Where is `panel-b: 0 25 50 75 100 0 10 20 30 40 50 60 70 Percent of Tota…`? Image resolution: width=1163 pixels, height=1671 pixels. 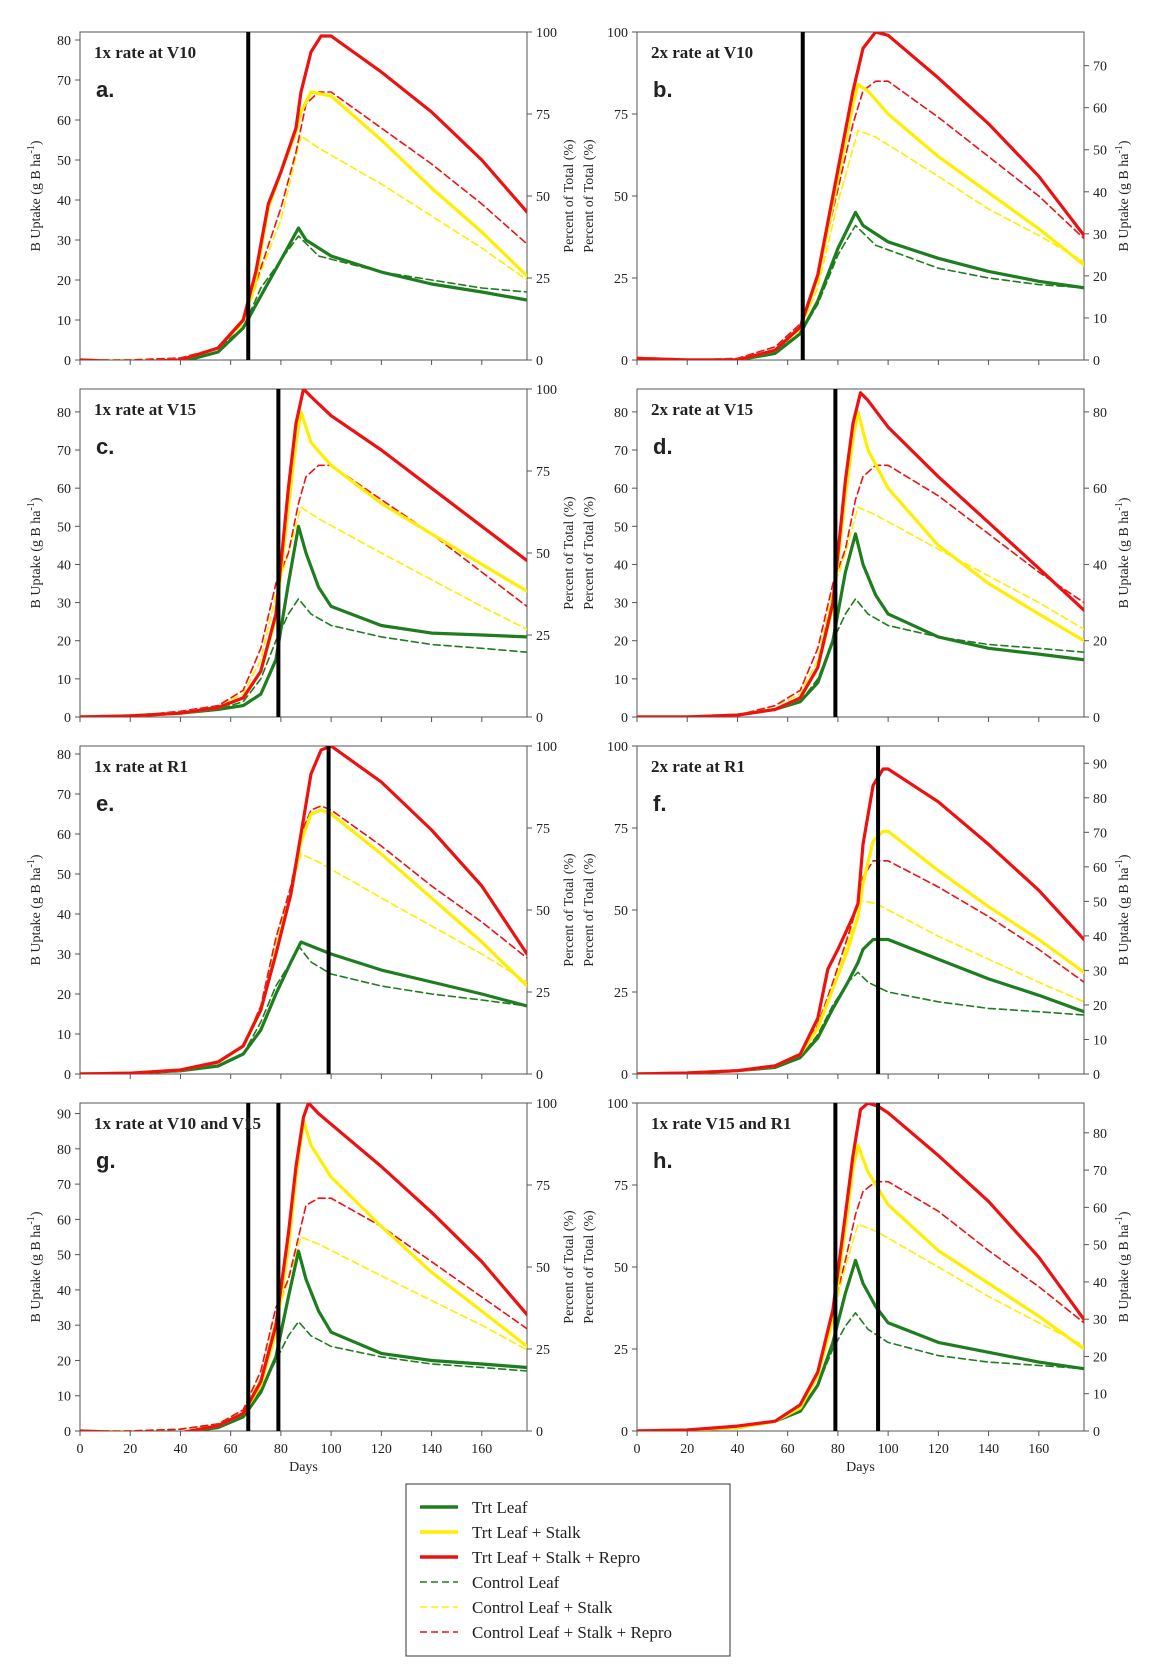 panel-b: 0 25 50 75 100 0 10 20 30 40 50 60 70 Percent of Tota… is located at coordinates (857, 197).